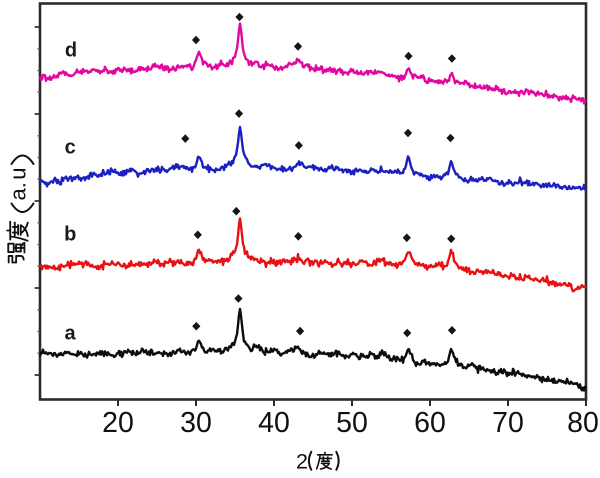  Describe the element at coordinates (70, 148) in the screenshot. I see `svg-text: c` at that location.